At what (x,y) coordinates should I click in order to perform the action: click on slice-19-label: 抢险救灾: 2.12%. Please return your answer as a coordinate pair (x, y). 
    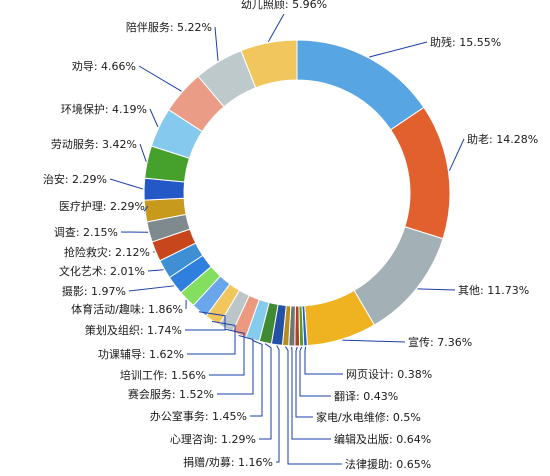
    Looking at the image, I should click on (107, 252).